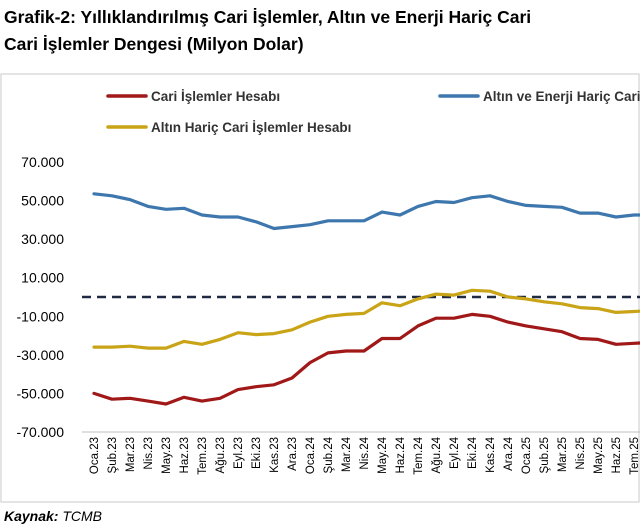 The width and height of the screenshot is (640, 531). What do you see at coordinates (365, 452) in the screenshot?
I see `x-tick-label: Nis.24` at bounding box center [365, 452].